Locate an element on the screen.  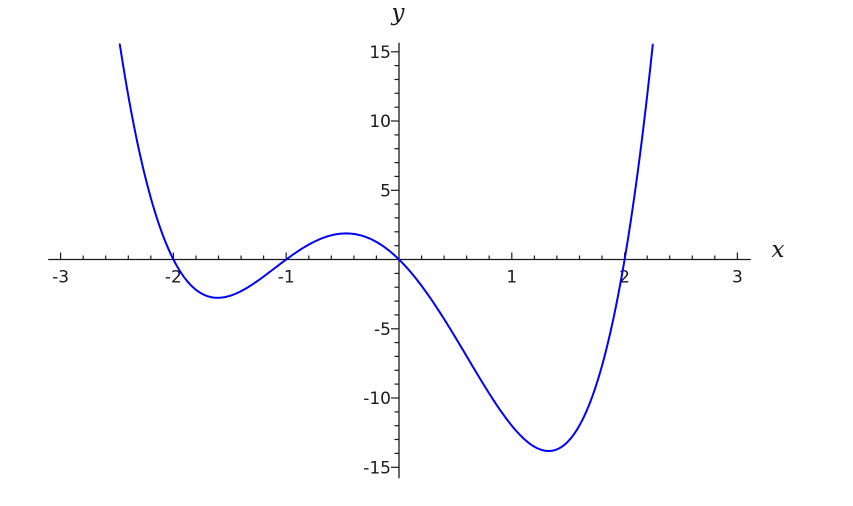
y-axis-label: y is located at coordinates (398, 13).